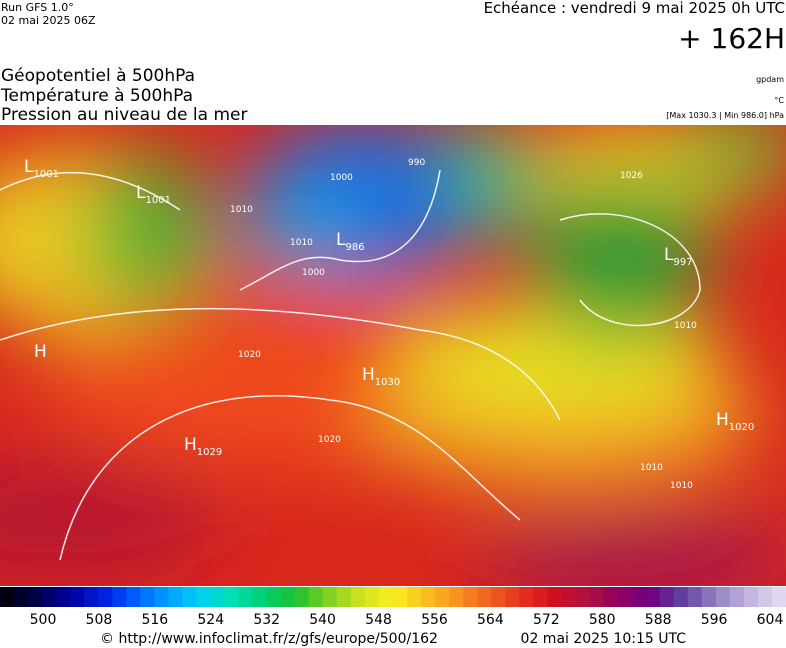 This screenshot has height=648, width=786. I want to click on colorbar-tick-label: 548, so click(378, 620).